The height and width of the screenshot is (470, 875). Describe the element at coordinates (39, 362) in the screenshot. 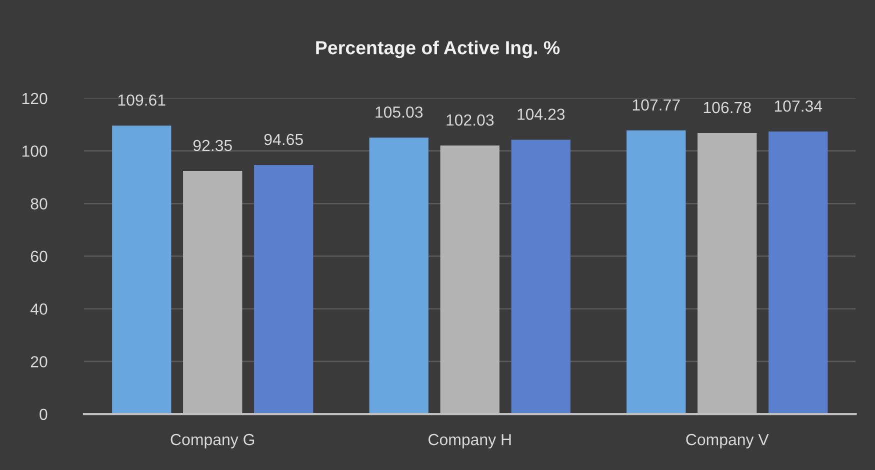

I see `y-tick-label: 20` at that location.